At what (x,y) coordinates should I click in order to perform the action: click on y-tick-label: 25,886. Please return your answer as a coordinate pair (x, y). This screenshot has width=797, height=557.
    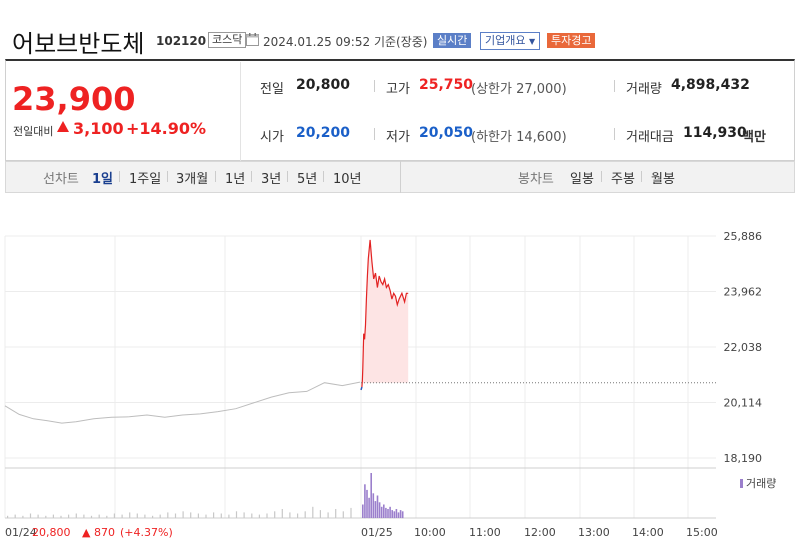
    Looking at the image, I should click on (743, 236).